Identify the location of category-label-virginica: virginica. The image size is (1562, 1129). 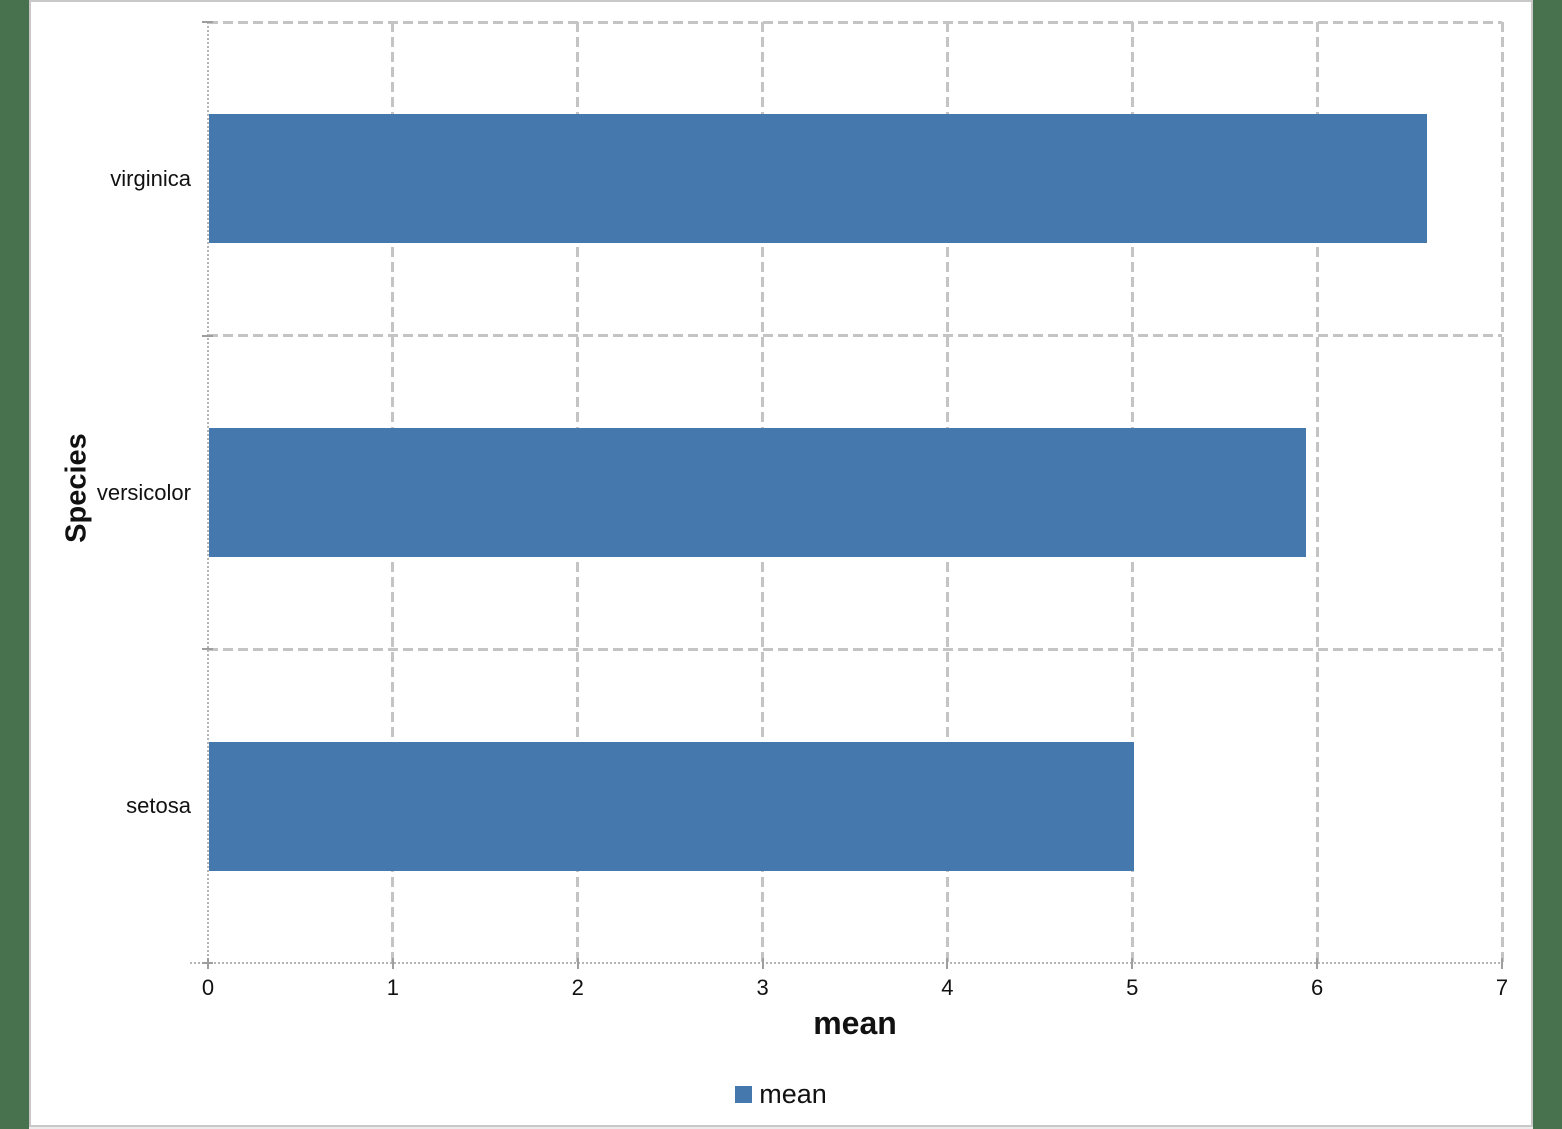
(150, 178).